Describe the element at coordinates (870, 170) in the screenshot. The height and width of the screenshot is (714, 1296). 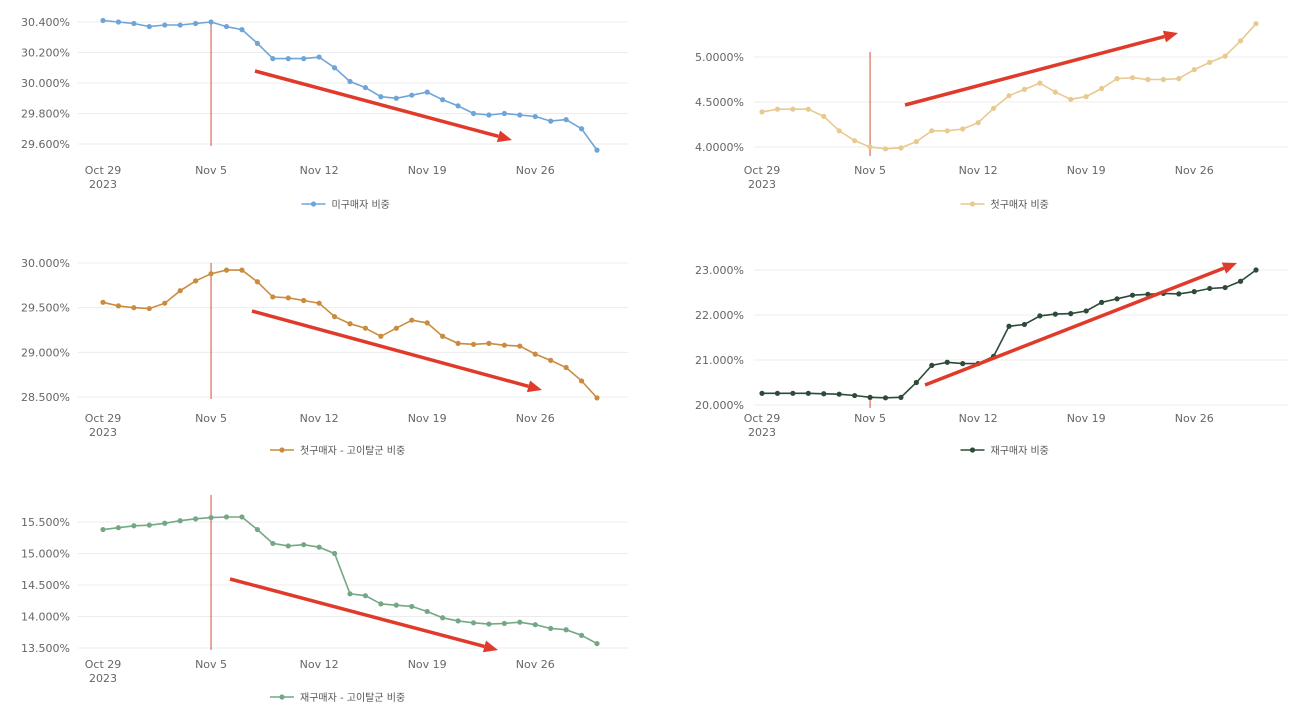
I see `x-tick-label: Nov 5` at that location.